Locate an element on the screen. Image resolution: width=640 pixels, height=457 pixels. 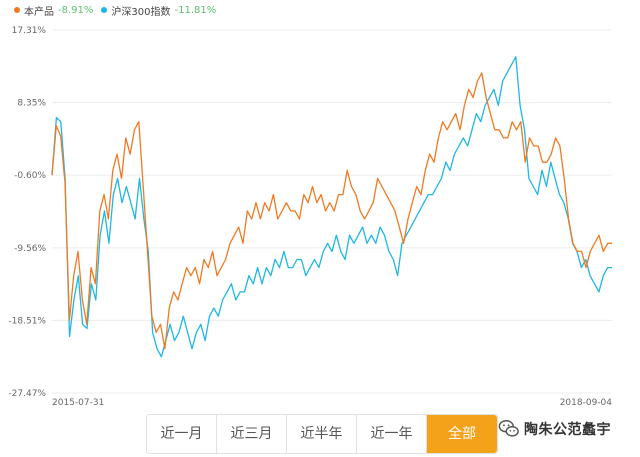
legend-label-product: 本产品 is located at coordinates (39, 12).